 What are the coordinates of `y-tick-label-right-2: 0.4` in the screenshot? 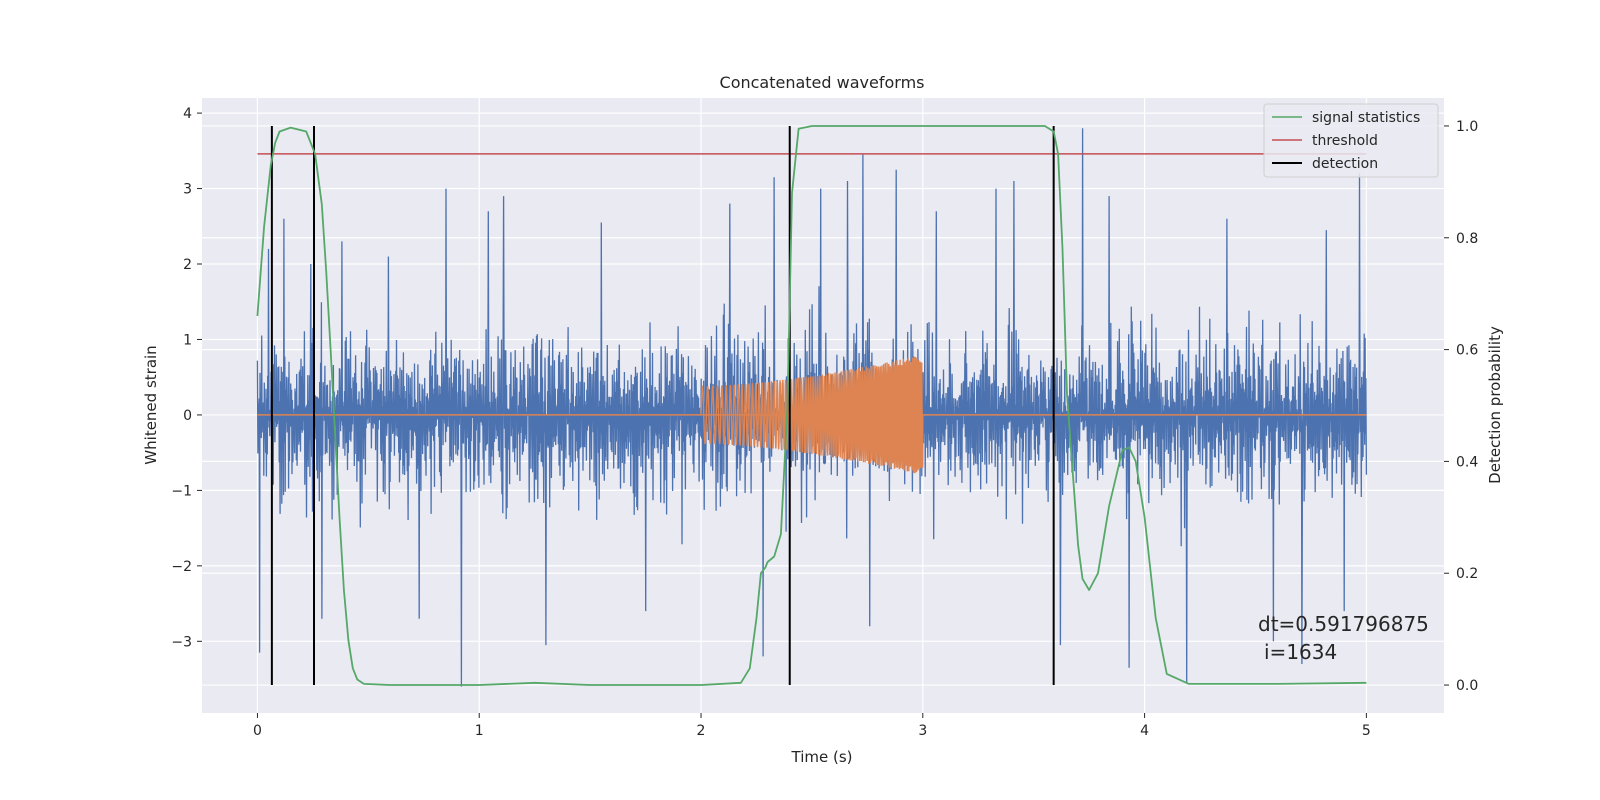 It's located at (1467, 462).